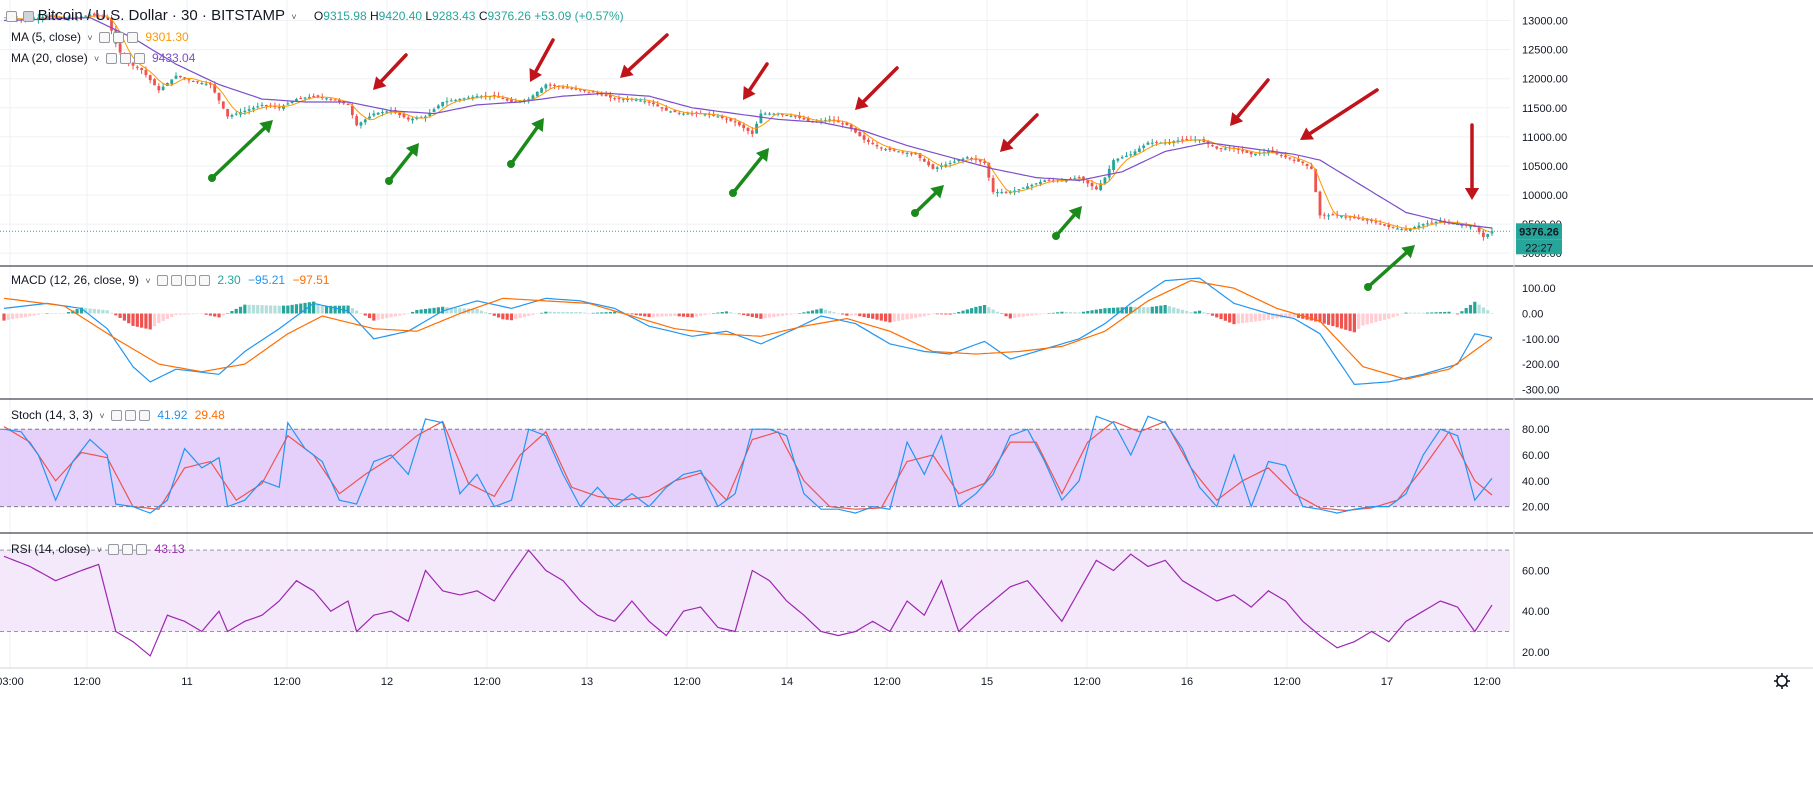 Image resolution: width=1813 pixels, height=798 pixels. I want to click on ma20-legend: MA (20, close) ˅ 9433.04, so click(103, 58).